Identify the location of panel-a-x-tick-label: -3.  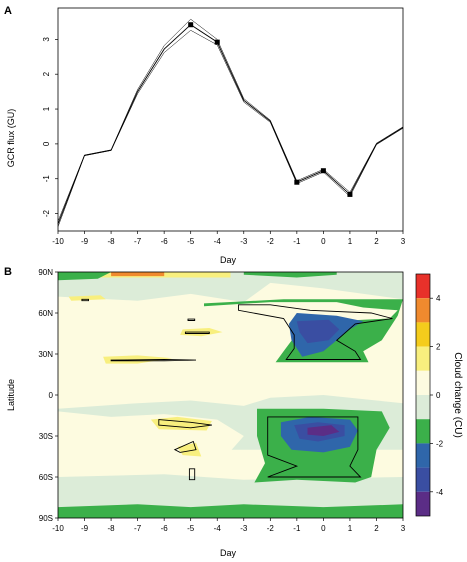
(244, 241).